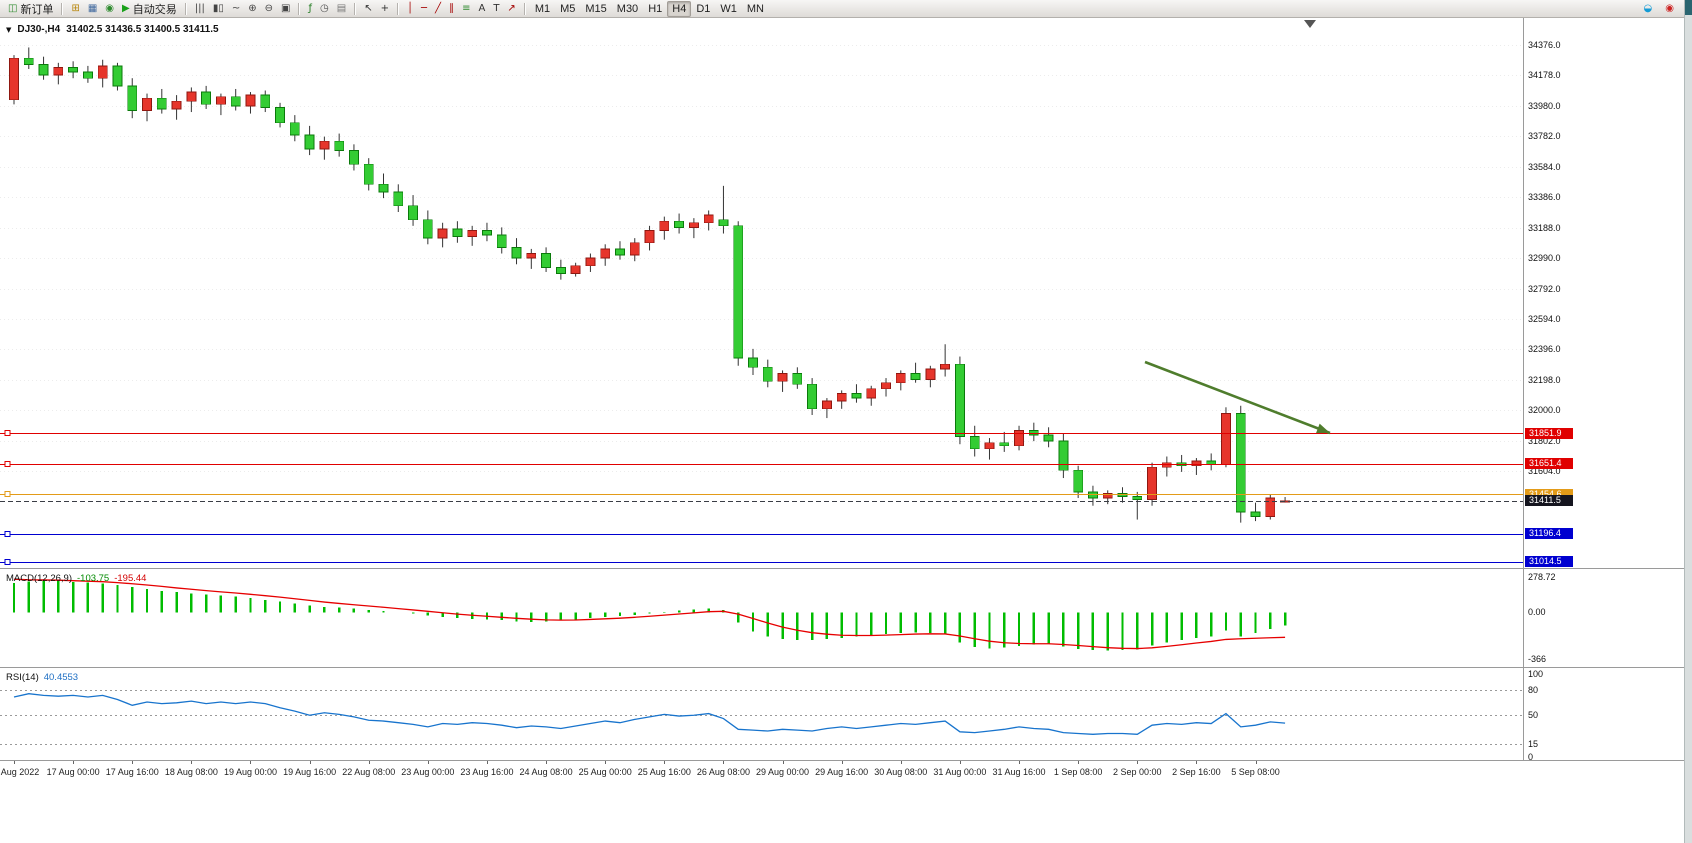  I want to click on equidistant-channel-icon: ∥, so click(452, 8).